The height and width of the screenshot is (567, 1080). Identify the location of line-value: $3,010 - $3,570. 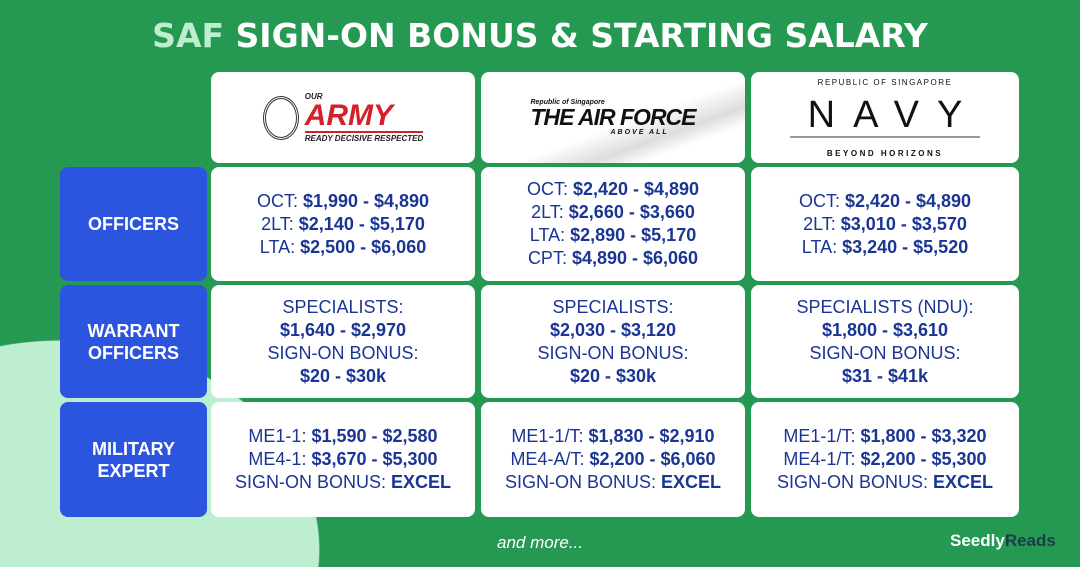
(903, 223).